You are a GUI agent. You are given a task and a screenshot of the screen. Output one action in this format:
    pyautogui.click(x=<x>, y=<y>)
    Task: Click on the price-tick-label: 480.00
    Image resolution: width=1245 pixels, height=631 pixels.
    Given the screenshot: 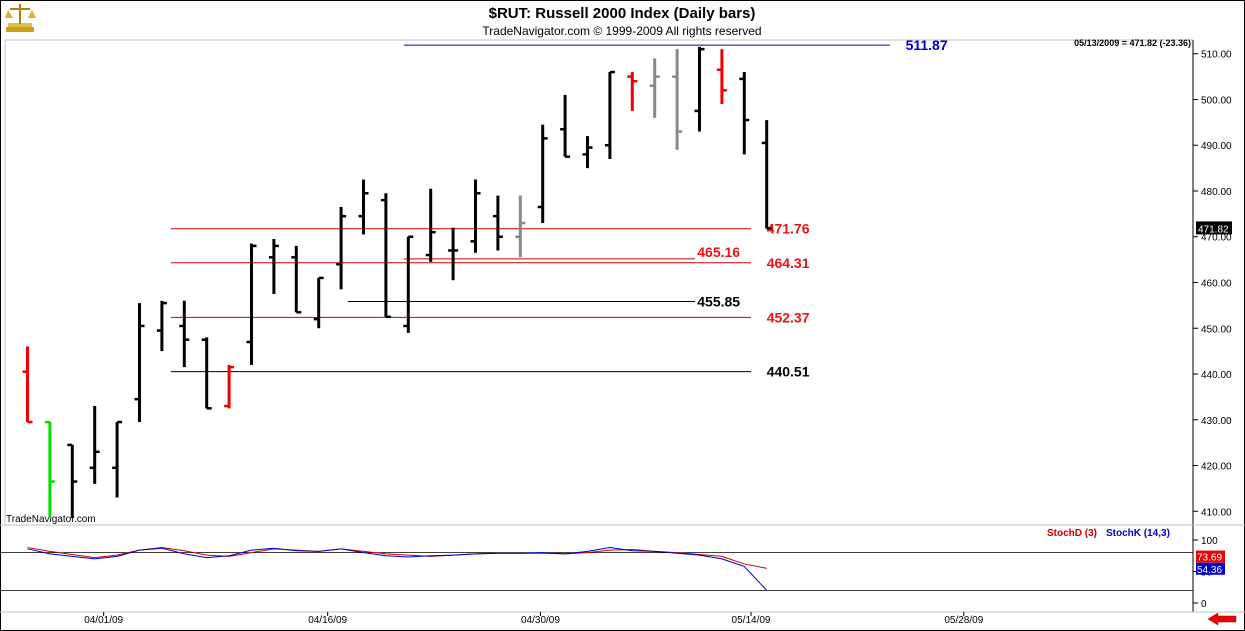 What is the action you would take?
    pyautogui.click(x=1216, y=192)
    